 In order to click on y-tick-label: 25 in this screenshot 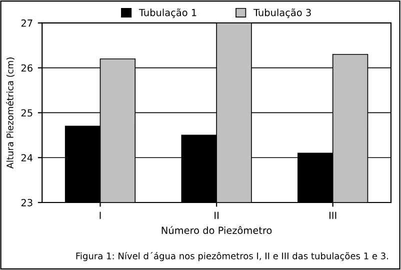, I will do `click(26, 113)`.